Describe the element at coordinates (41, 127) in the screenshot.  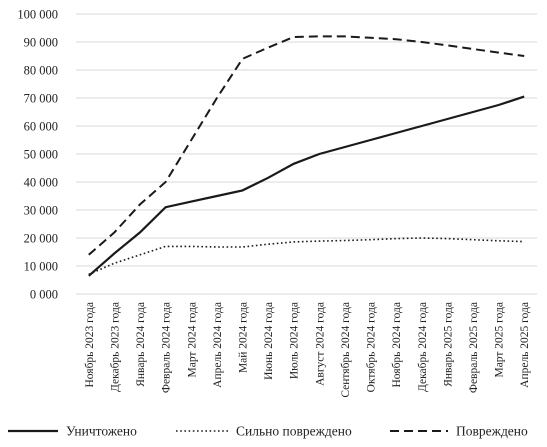
I see `y-tick-label: 60 000` at that location.